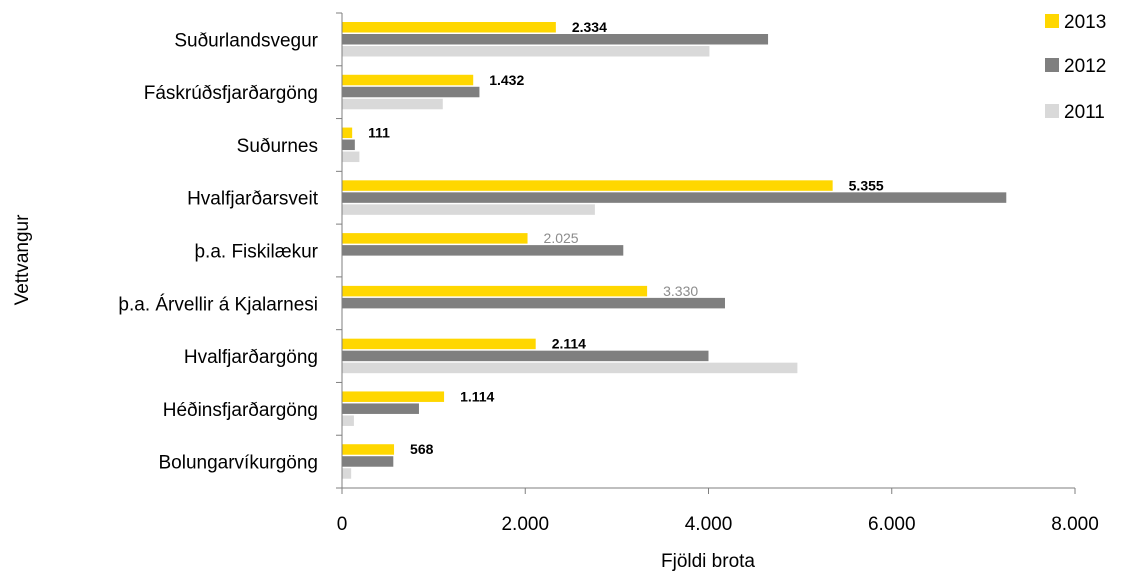  I want to click on data-label-7: 2.114, so click(569, 344).